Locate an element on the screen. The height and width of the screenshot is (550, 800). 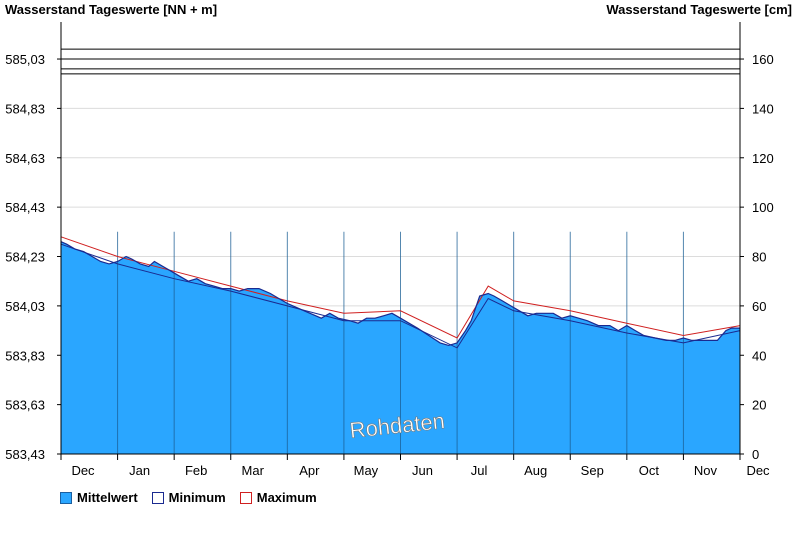
legend-item-min: Minimum is located at coordinates (188, 497).